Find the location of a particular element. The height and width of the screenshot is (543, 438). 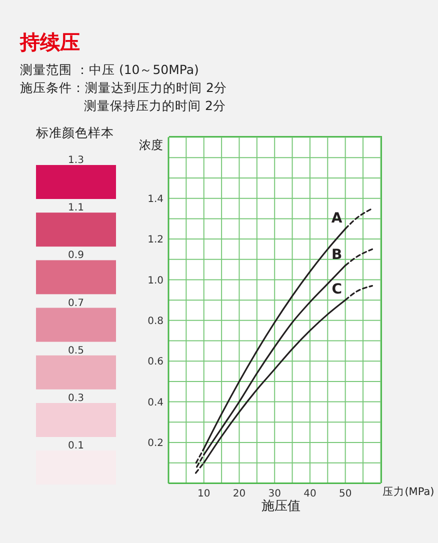

chart-title: 持续压 is located at coordinates (50, 42).